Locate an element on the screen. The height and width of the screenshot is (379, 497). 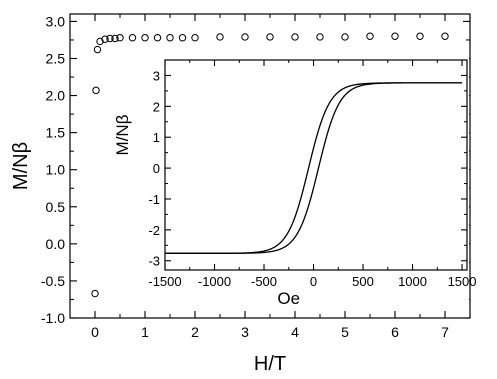
inset-y-tick-label: 2 is located at coordinates (156, 106).